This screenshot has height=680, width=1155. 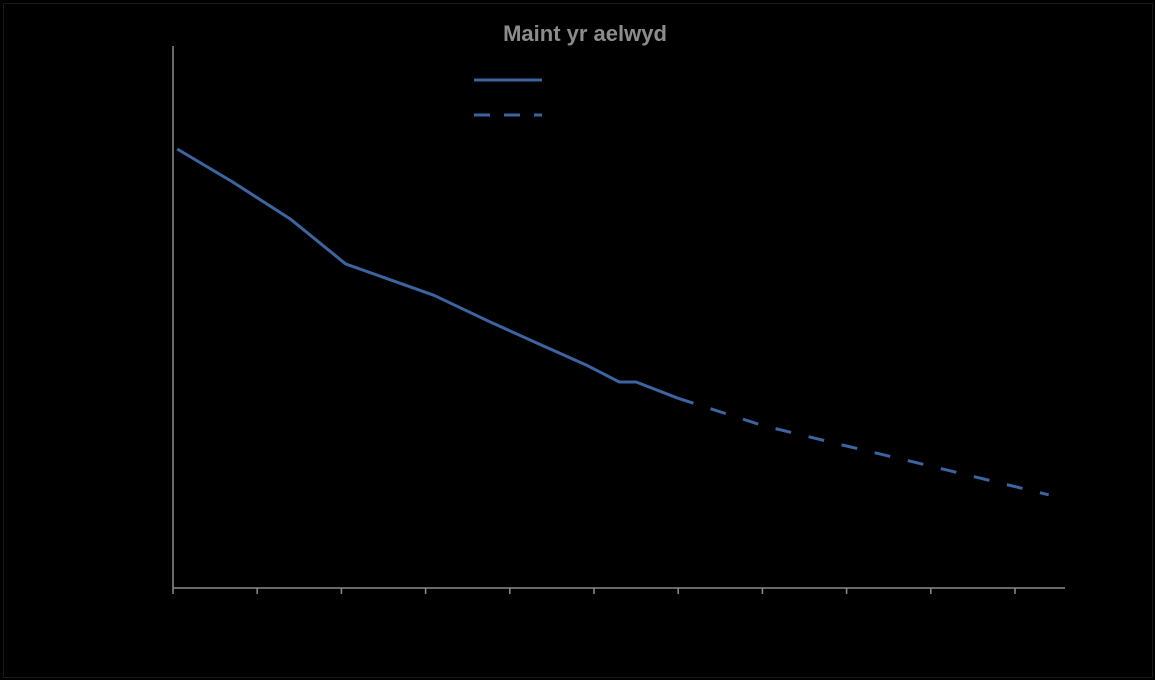 I want to click on series-line-dashed, so click(x=863, y=446).